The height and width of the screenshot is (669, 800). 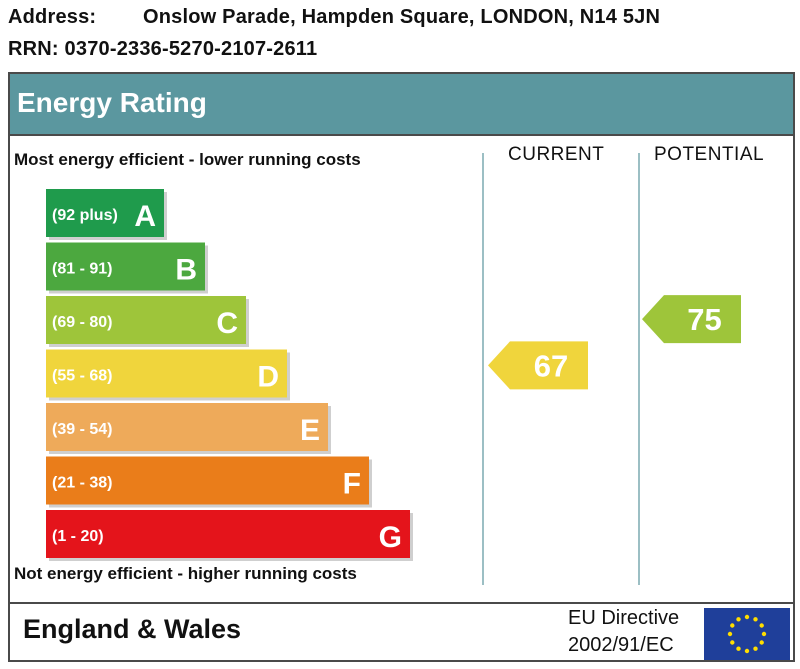 I want to click on potential-column-header: POTENTIAL, so click(x=709, y=154).